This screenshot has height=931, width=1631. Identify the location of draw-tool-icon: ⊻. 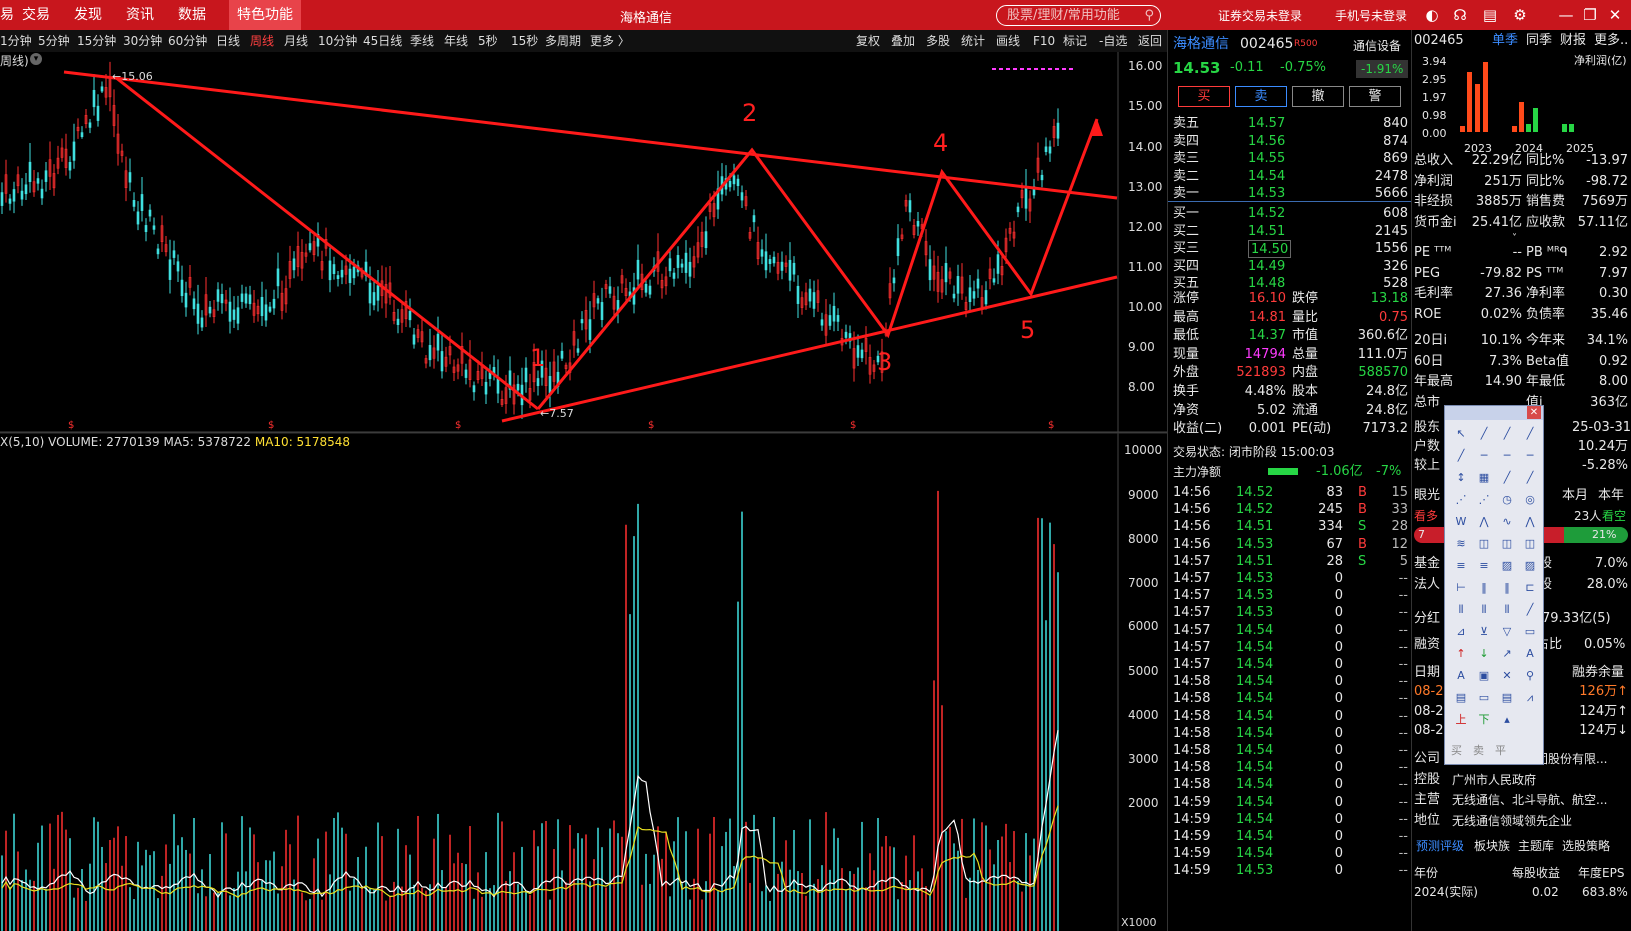
(1484, 631).